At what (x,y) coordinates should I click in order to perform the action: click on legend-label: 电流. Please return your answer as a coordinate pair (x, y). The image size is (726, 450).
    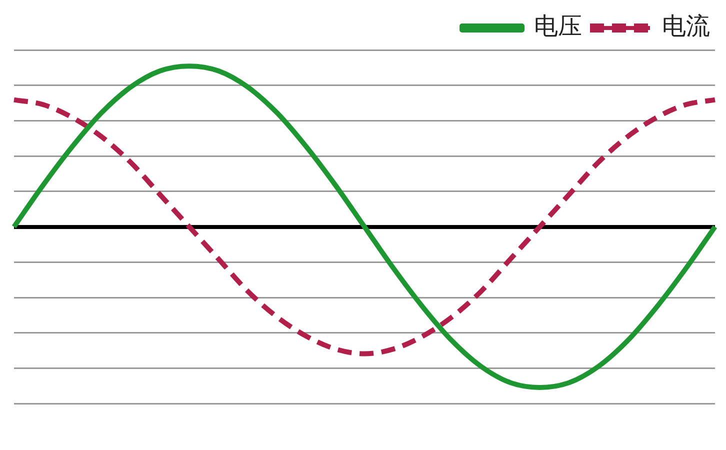
    Looking at the image, I should click on (686, 26).